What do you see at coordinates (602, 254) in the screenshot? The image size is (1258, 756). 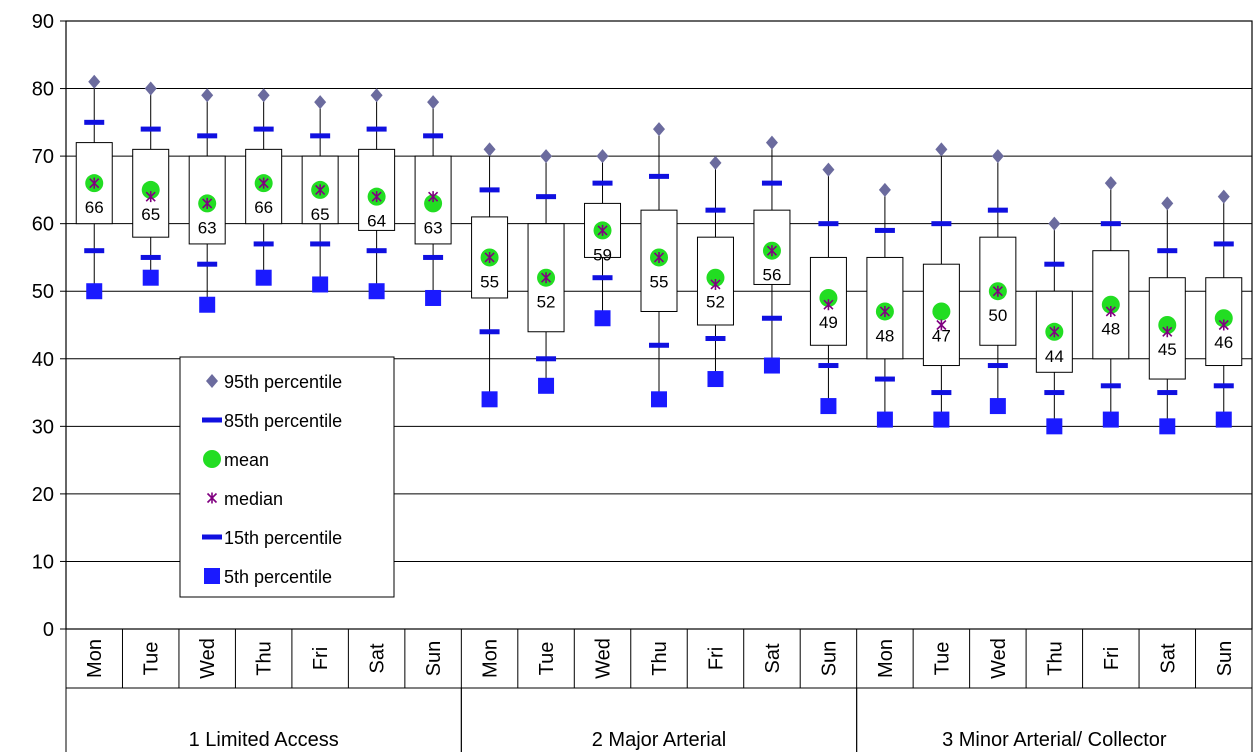 I see `data-label: 59` at bounding box center [602, 254].